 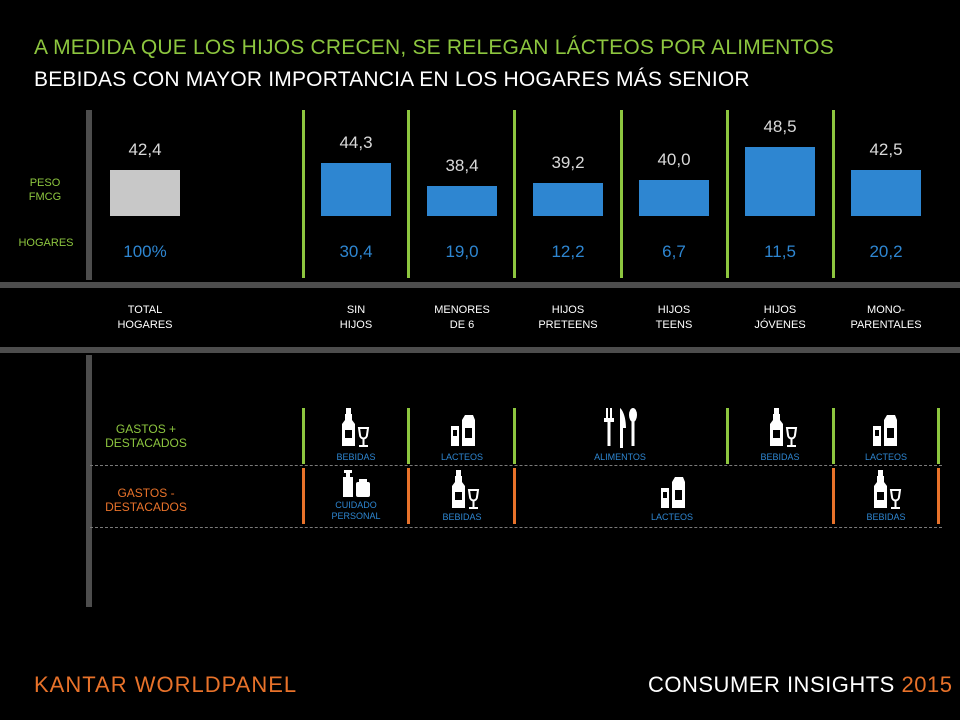 What do you see at coordinates (886, 251) in the screenshot?
I see `hogares-value-label: 20,2` at bounding box center [886, 251].